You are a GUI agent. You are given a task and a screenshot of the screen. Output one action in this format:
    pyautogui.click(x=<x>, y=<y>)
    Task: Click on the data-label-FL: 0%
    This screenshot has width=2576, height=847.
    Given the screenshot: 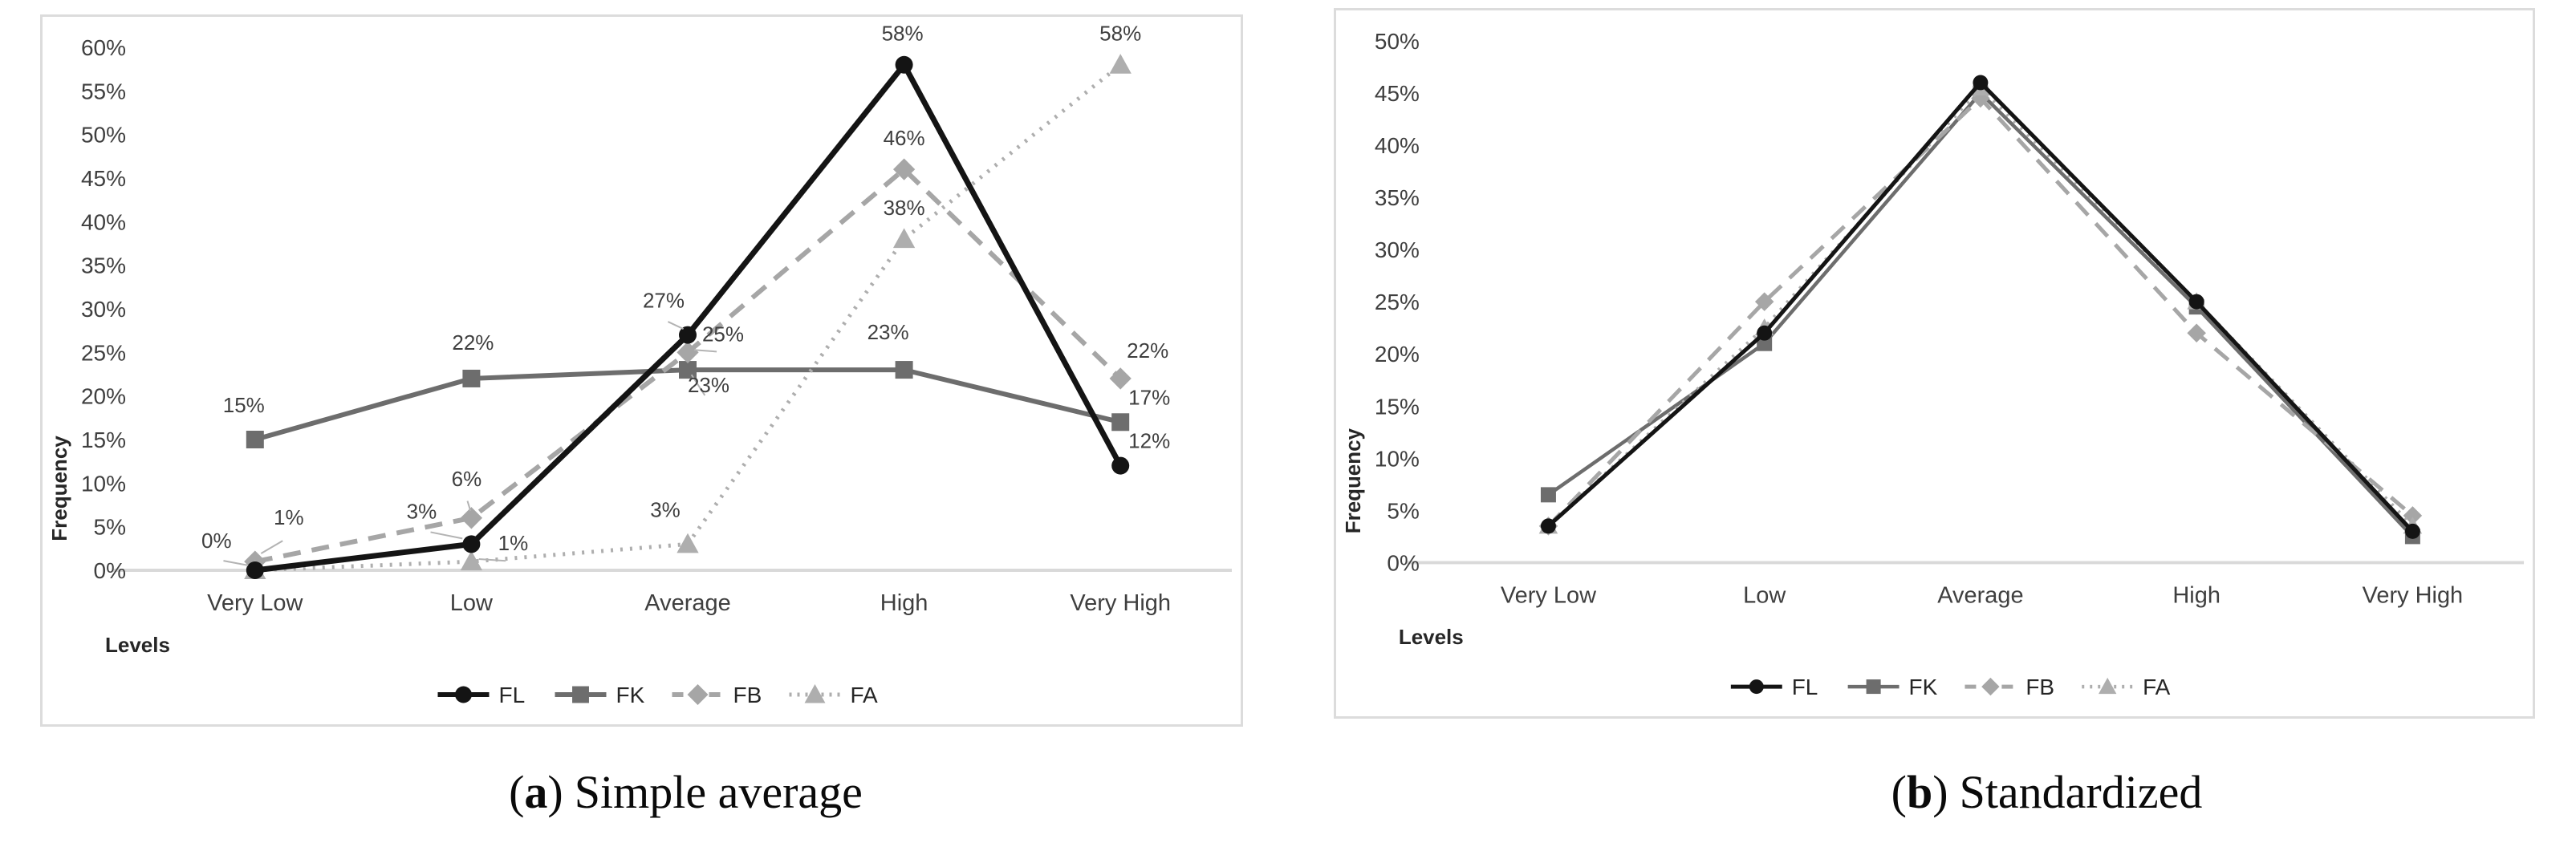 What is the action you would take?
    pyautogui.click(x=216, y=541)
    